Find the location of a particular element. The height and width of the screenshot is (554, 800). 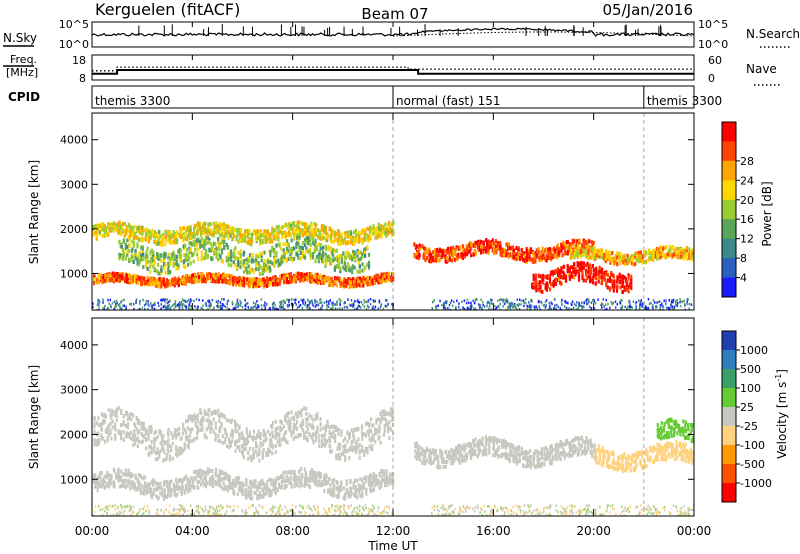

freq-tick-bottom: 8 is located at coordinates (82, 78).